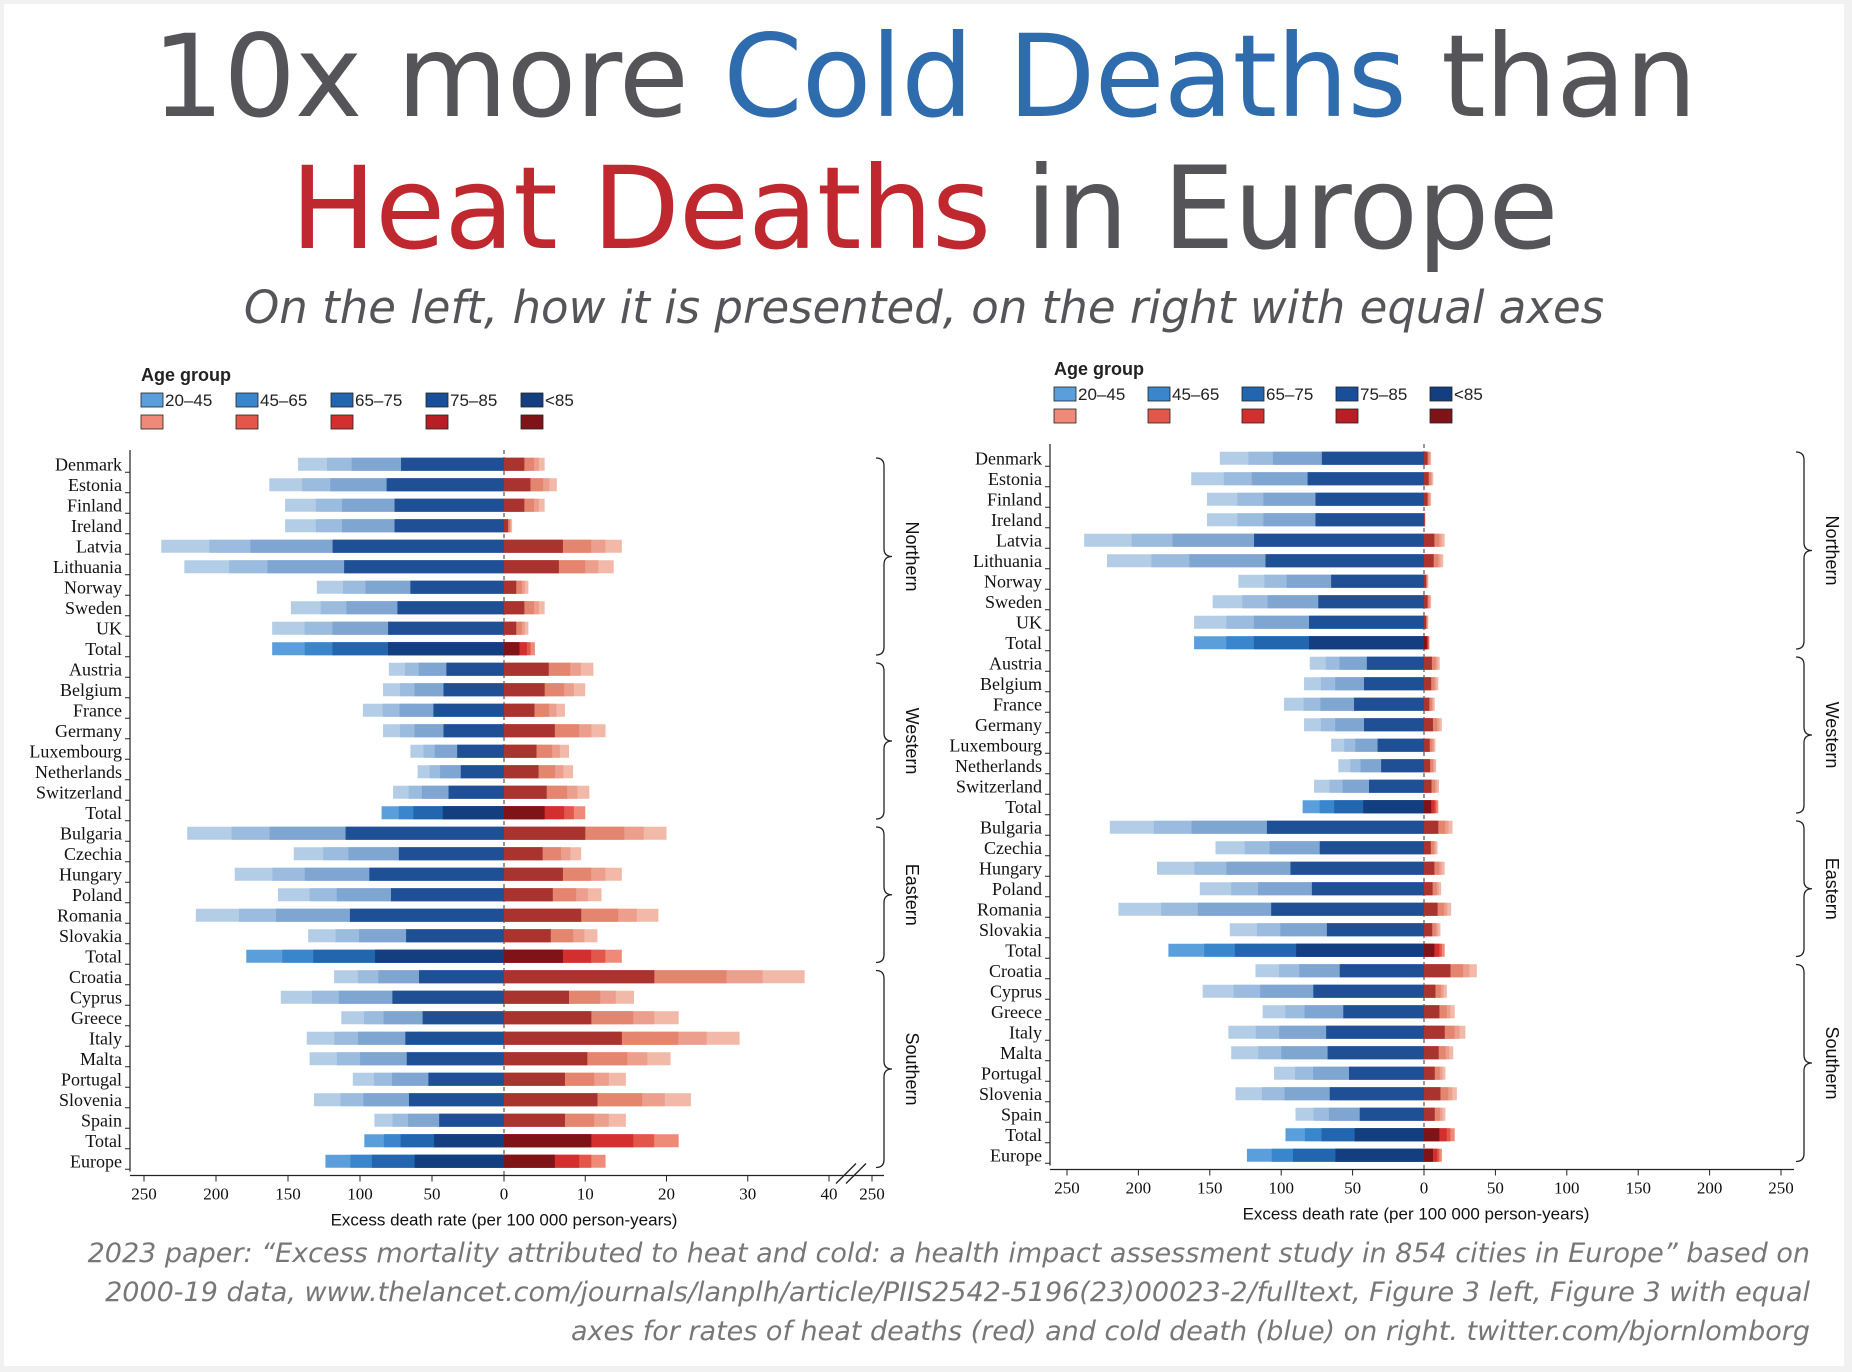 The image size is (1852, 1372). What do you see at coordinates (995, 745) in the screenshot?
I see `category-label: Luxembourg` at bounding box center [995, 745].